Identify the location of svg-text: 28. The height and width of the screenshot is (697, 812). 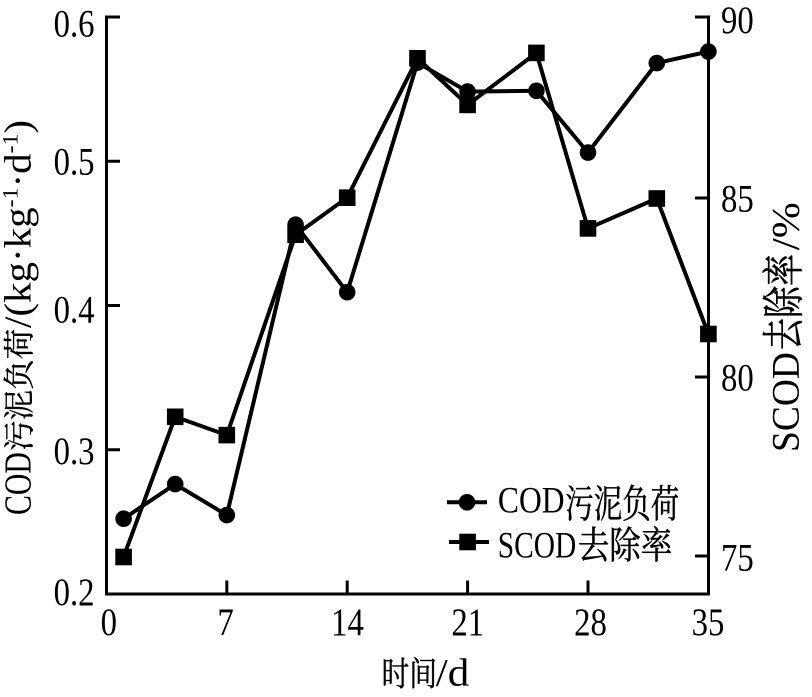
(590, 621).